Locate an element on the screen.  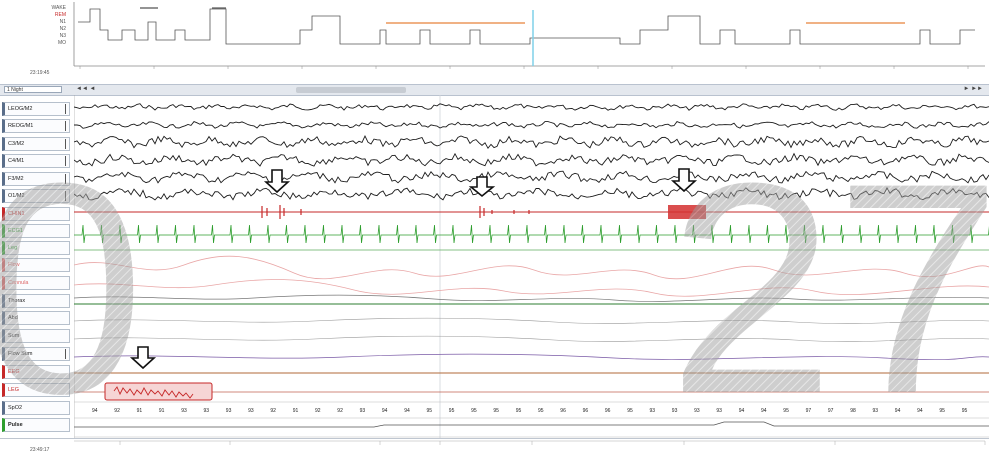
channel-label-f3: F3/M2 is located at coordinates (36, 179).